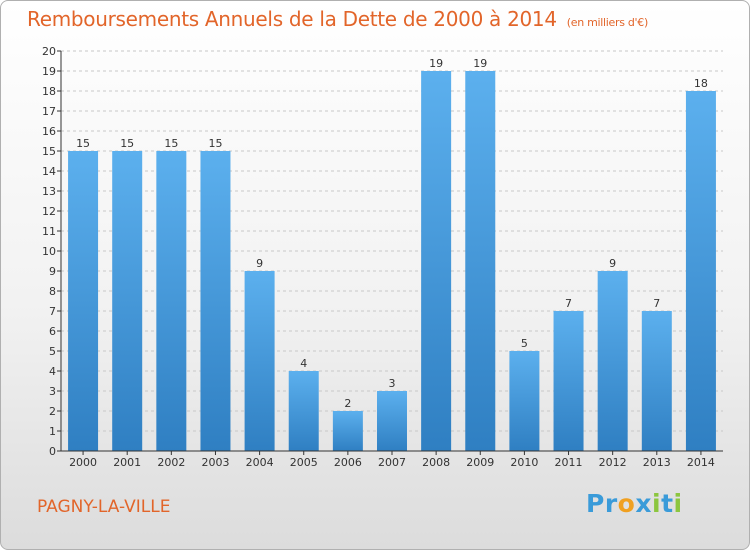 The height and width of the screenshot is (550, 750). What do you see at coordinates (52, 351) in the screenshot?
I see `y-tick-label: 5` at bounding box center [52, 351].